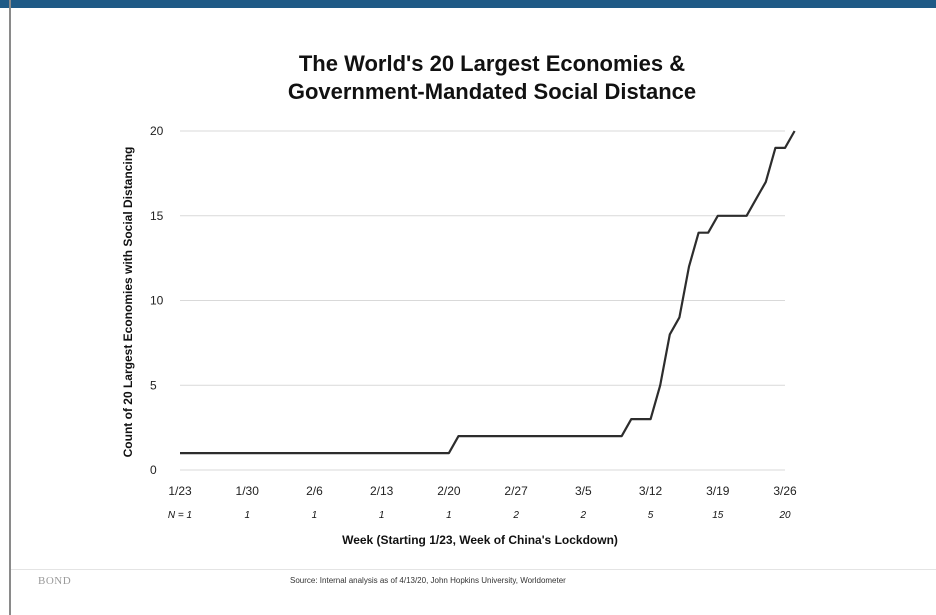 This screenshot has height=615, width=936. Describe the element at coordinates (248, 491) in the screenshot. I see `x-tick-label: 1/30` at that location.